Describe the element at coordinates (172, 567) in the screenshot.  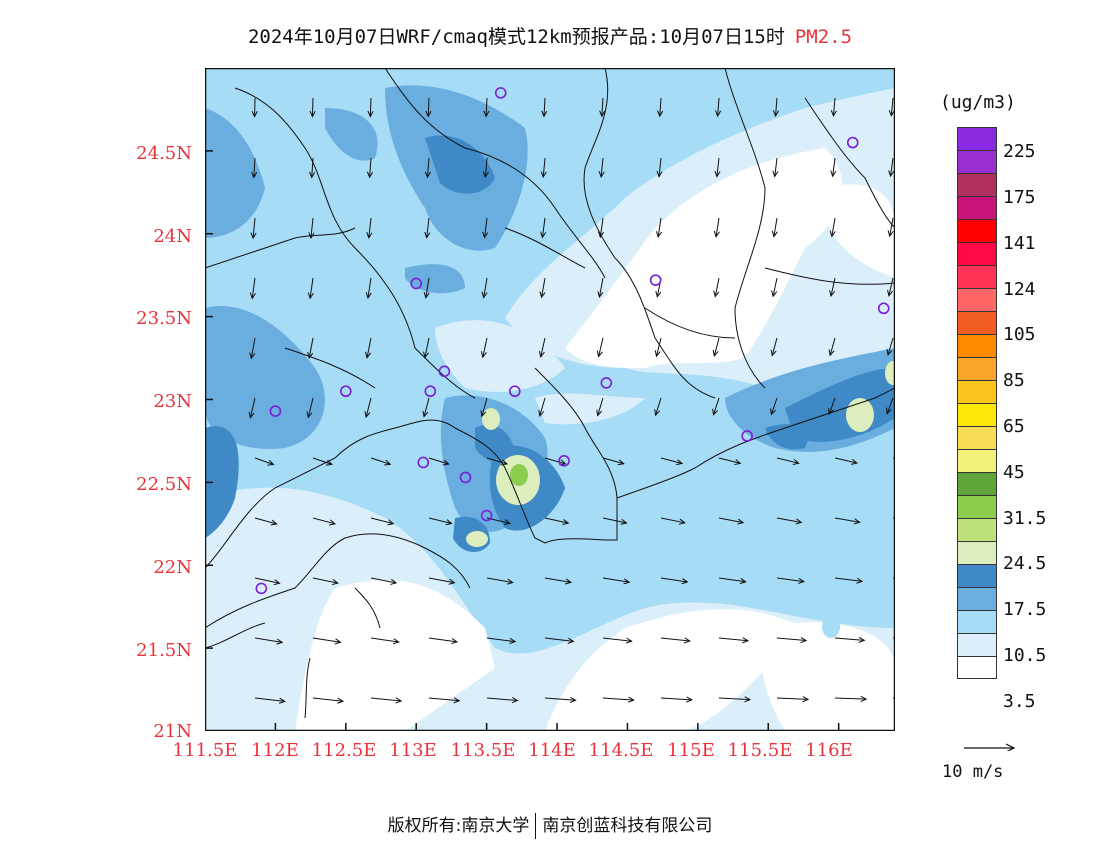
I see `lat-label: 22N` at that location.